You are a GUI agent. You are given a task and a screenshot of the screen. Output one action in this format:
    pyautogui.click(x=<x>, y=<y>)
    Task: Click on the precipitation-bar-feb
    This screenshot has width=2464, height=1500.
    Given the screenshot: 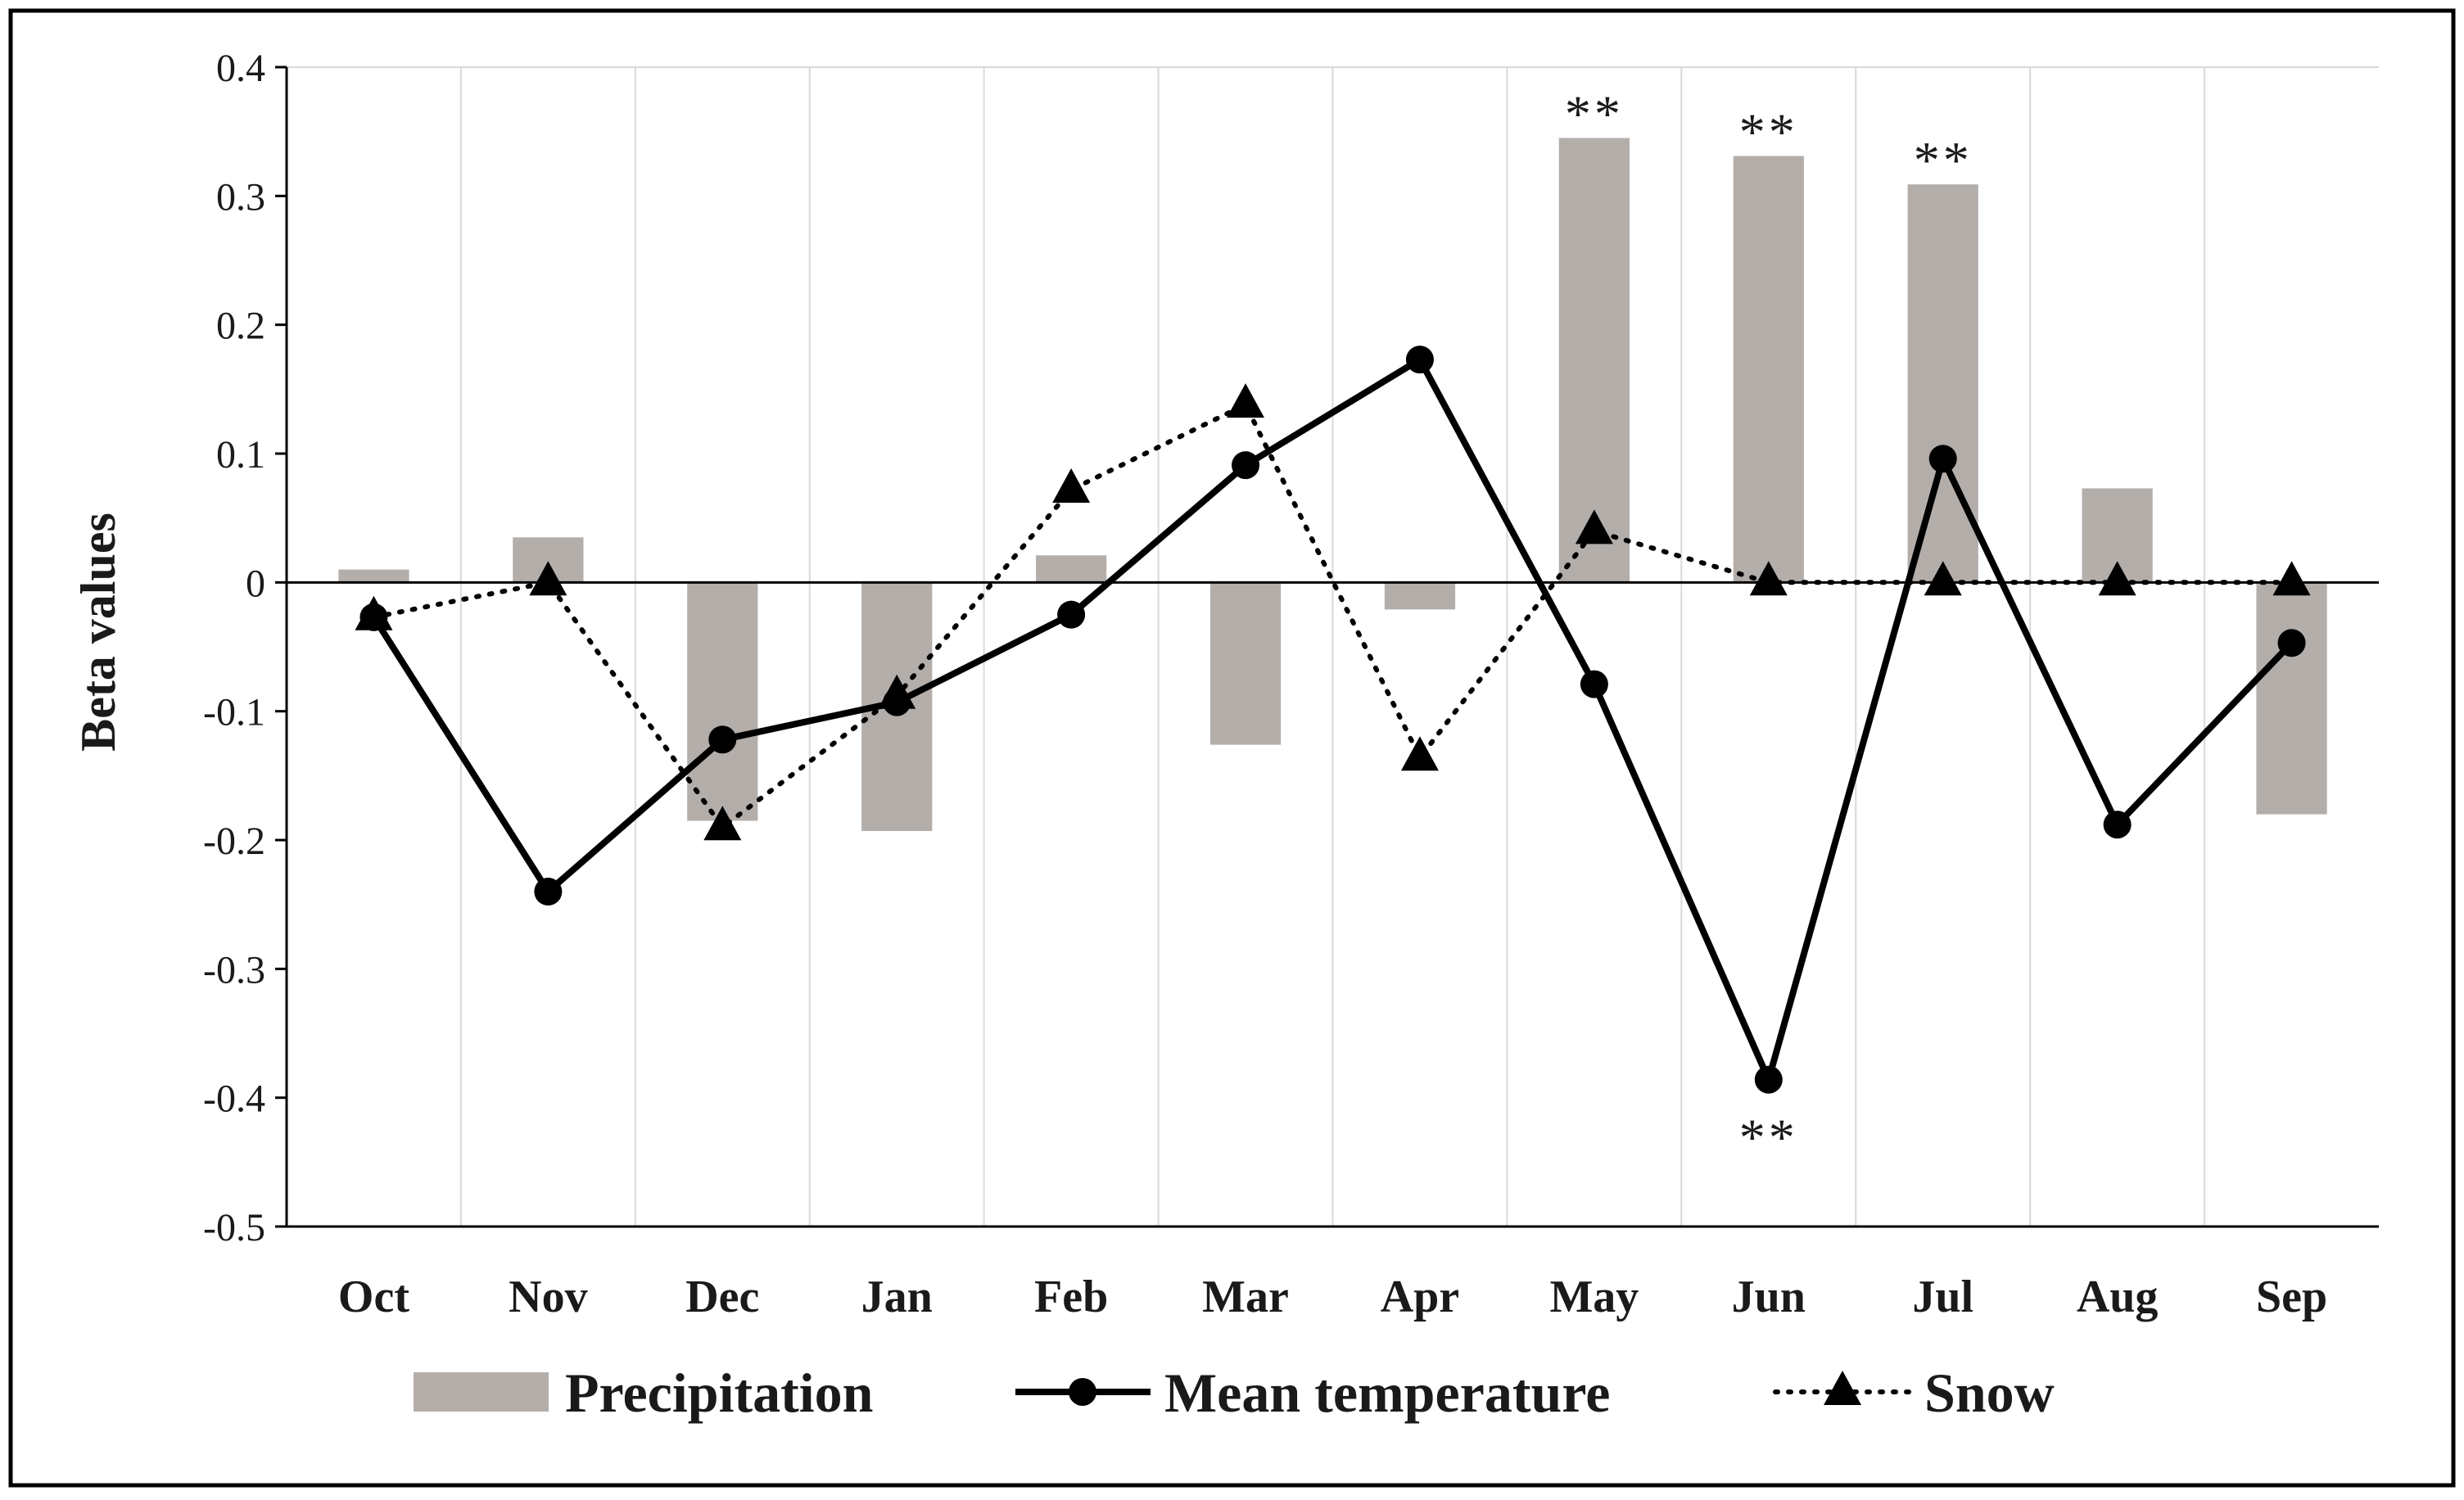 What is the action you would take?
    pyautogui.click(x=1071, y=569)
    